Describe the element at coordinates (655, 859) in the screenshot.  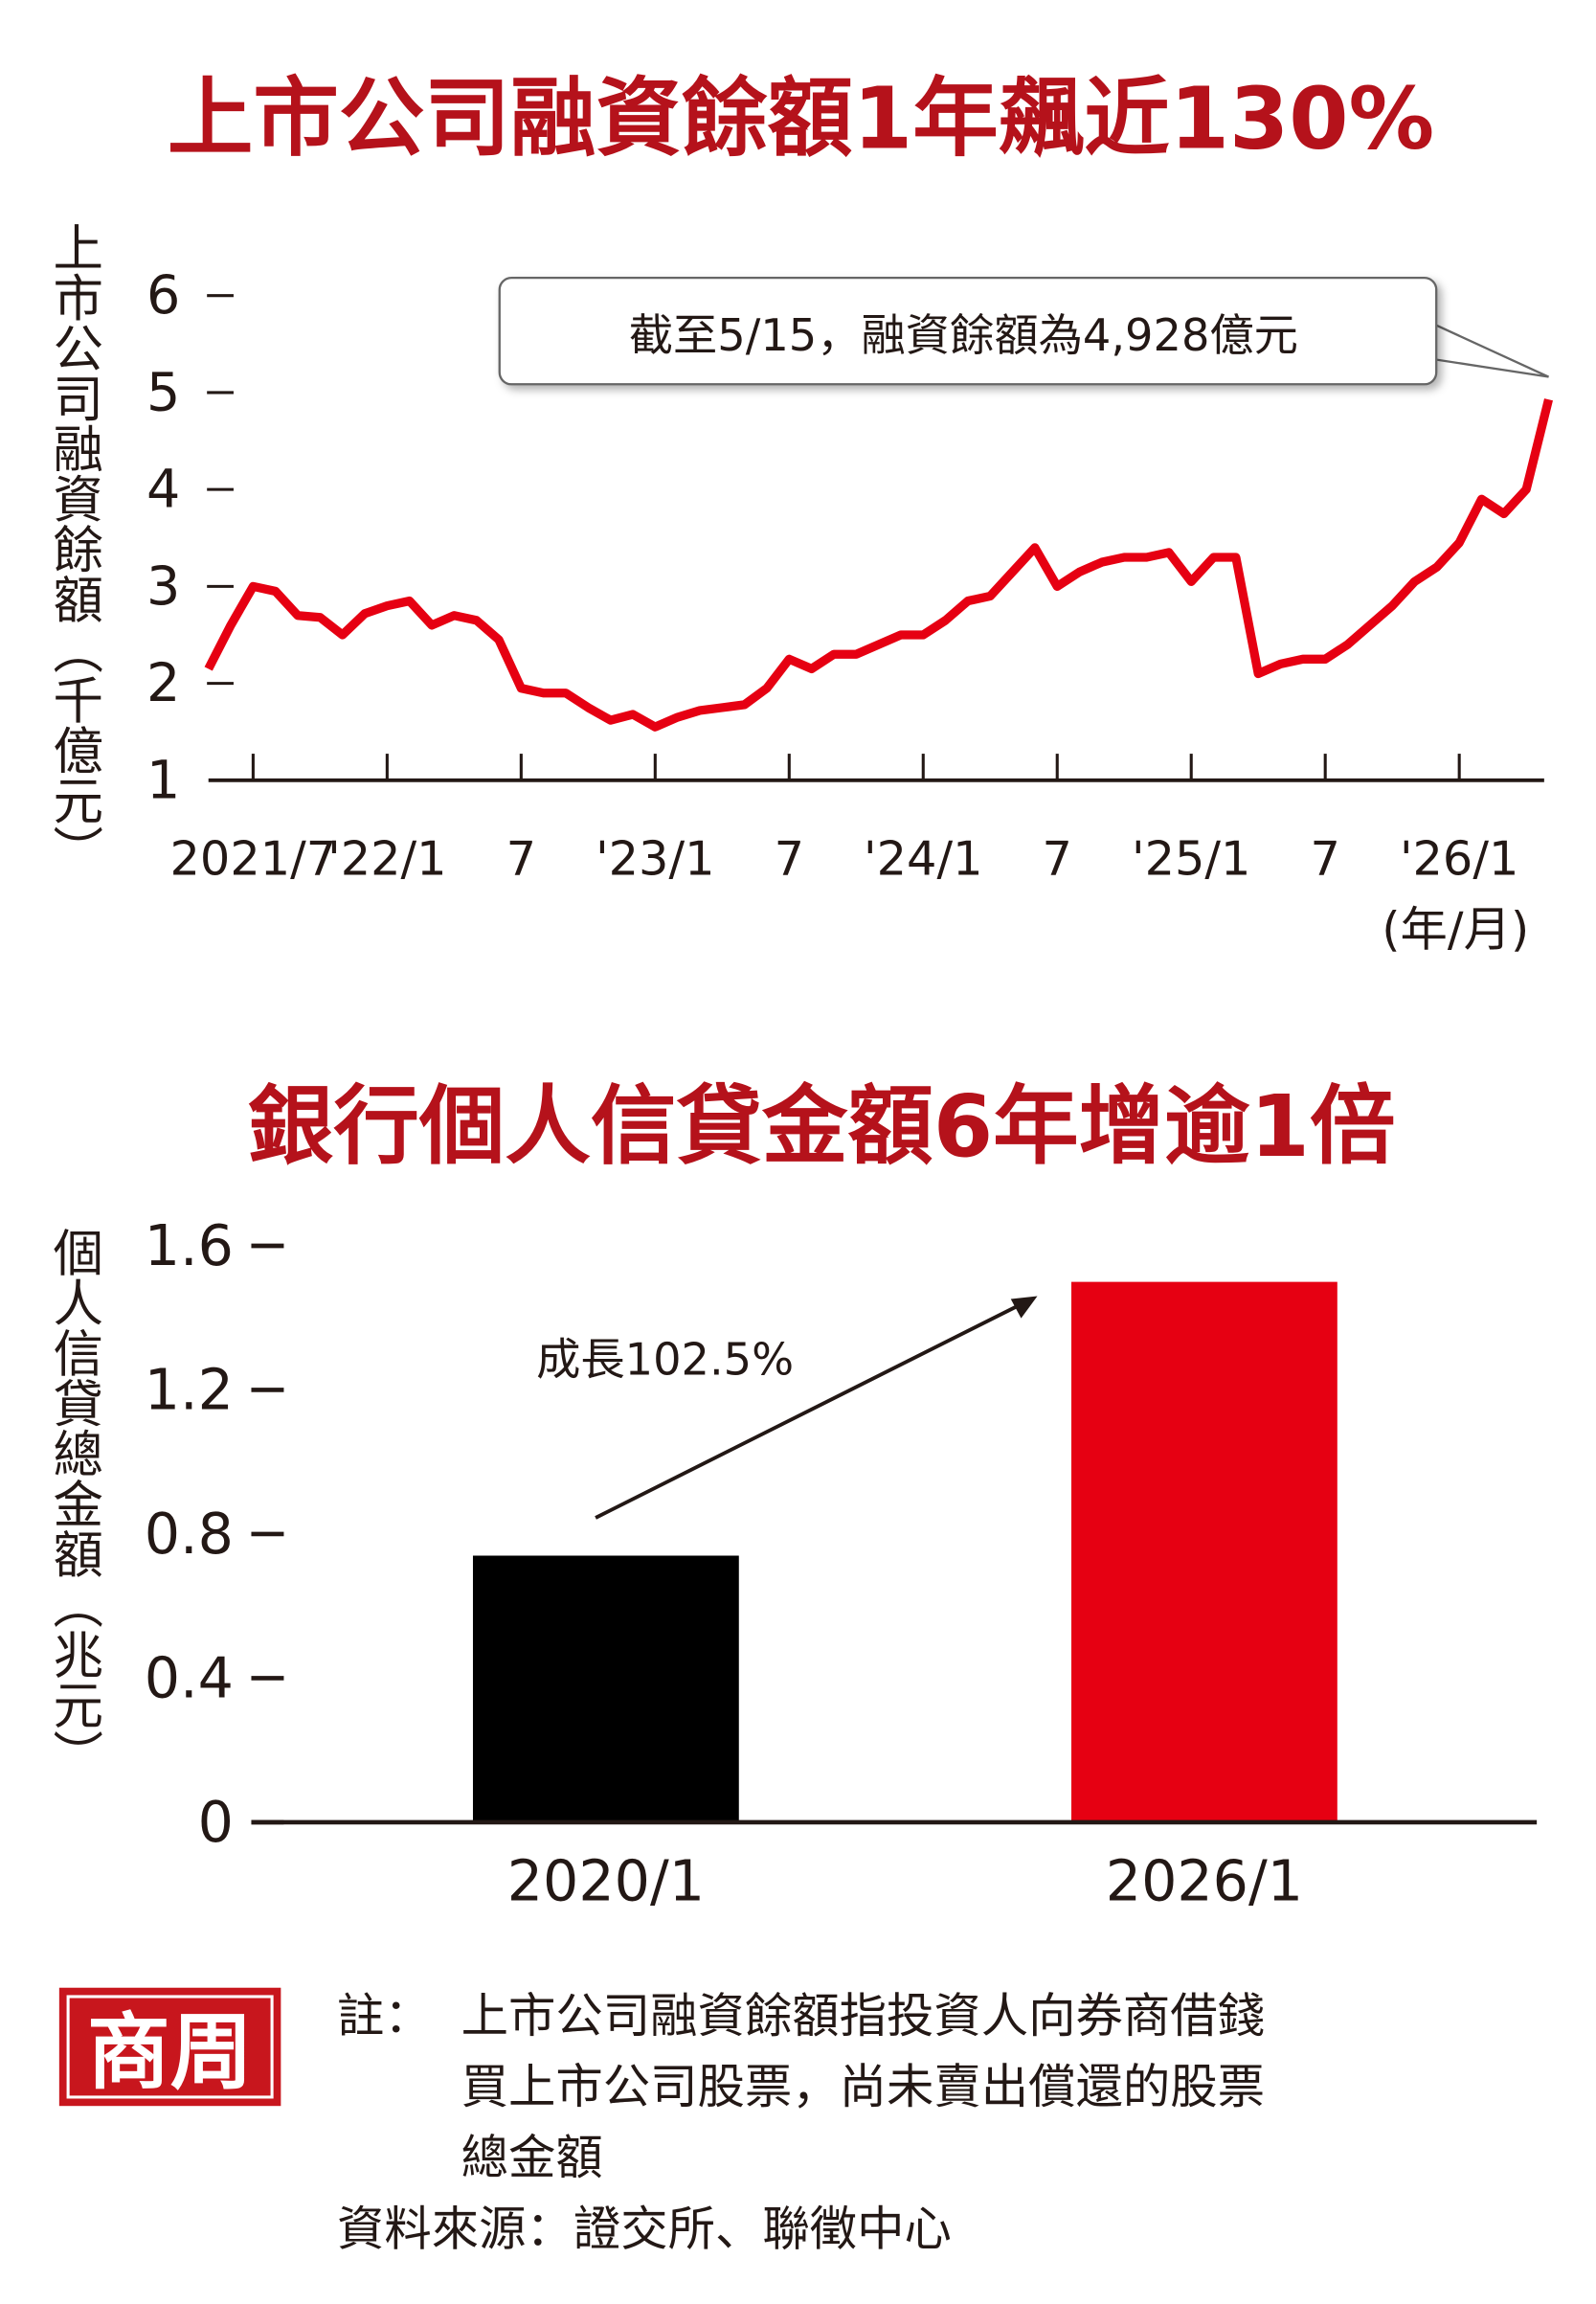
I see `x-tick-label: '23/1` at that location.